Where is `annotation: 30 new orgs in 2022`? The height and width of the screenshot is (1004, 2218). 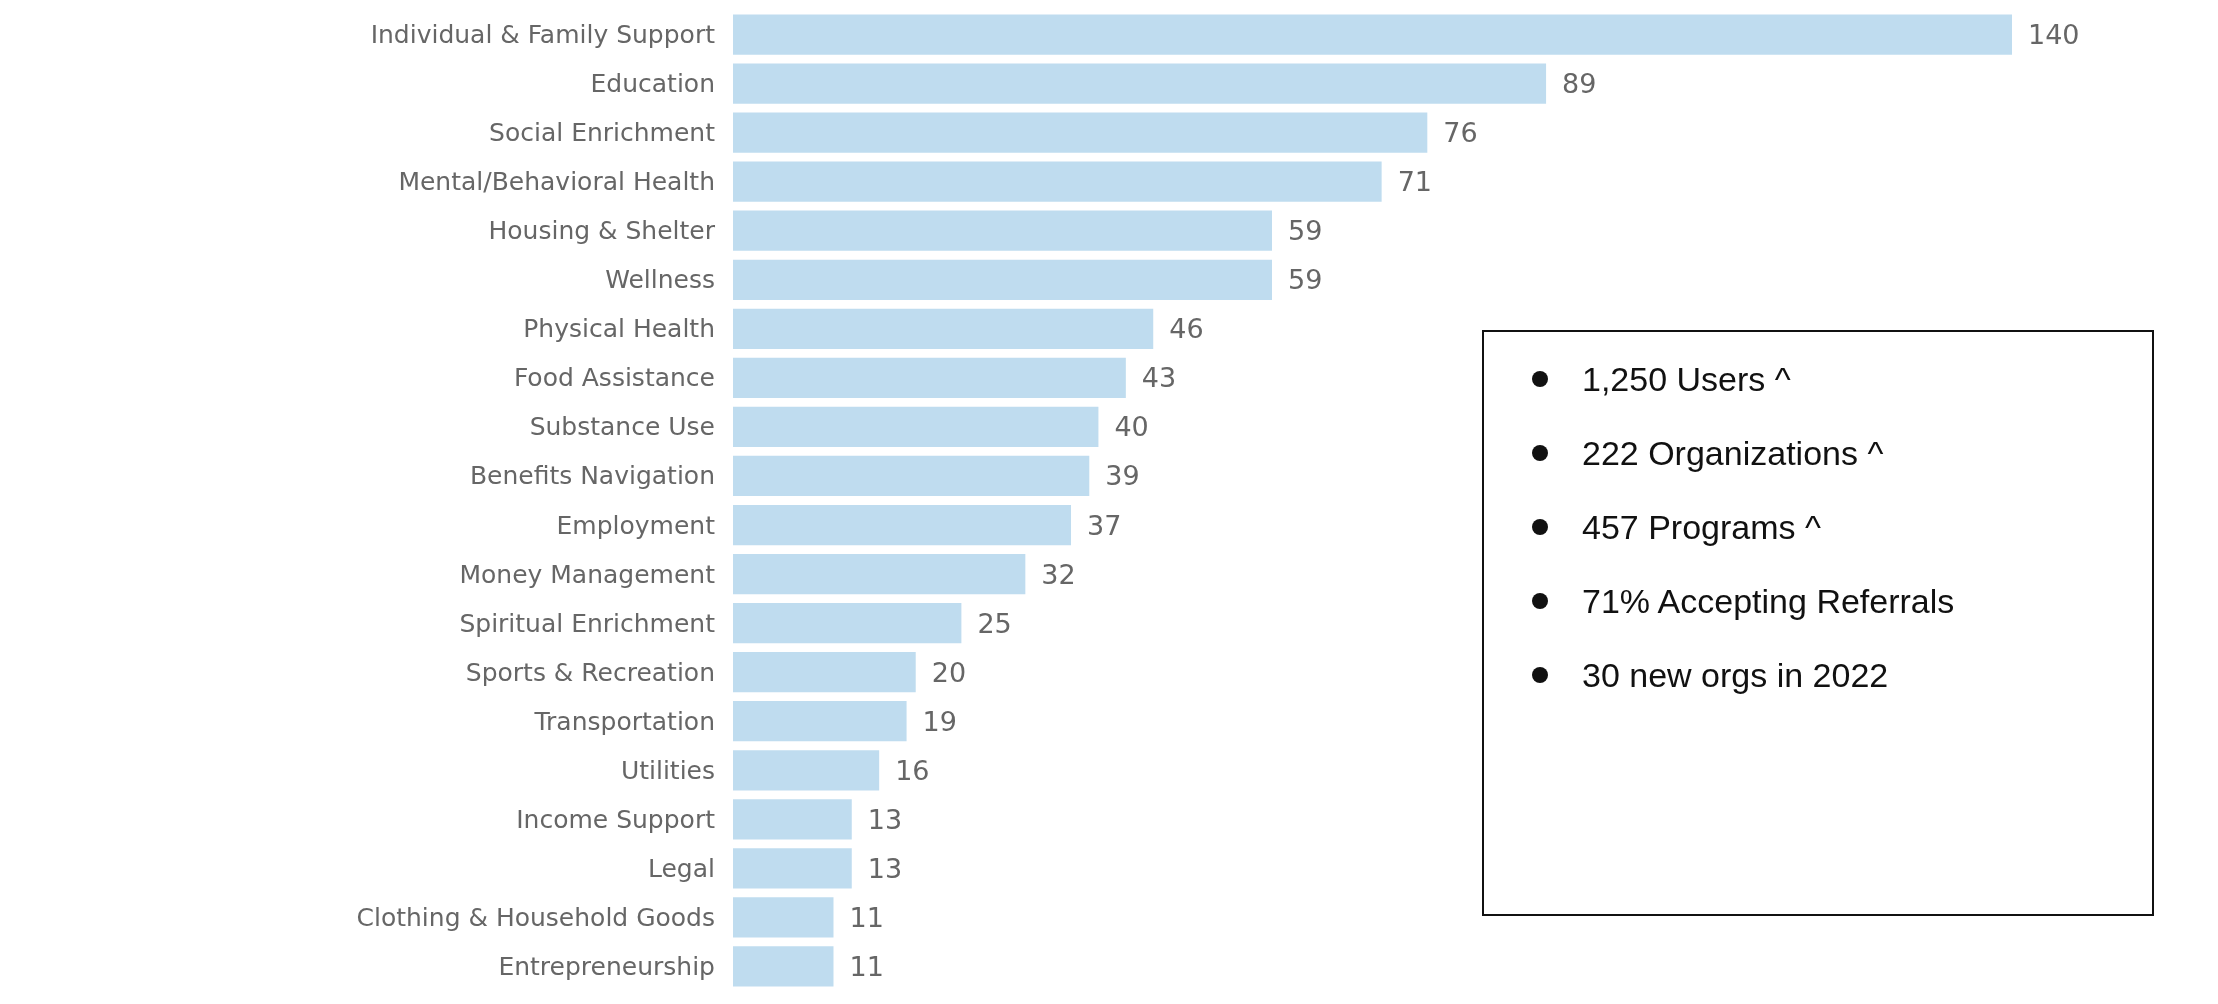
annotation: 30 new orgs in 2022 is located at coordinates (1735, 675).